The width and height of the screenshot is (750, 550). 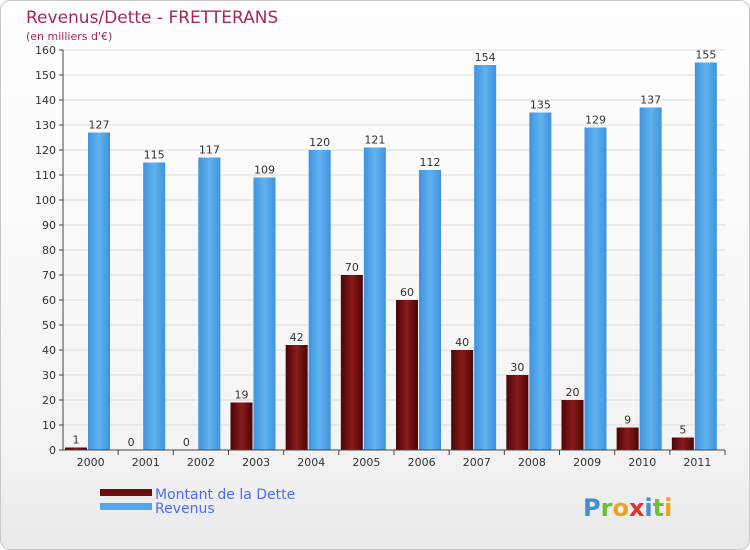 I want to click on y-tick-label: 20, so click(x=49, y=400).